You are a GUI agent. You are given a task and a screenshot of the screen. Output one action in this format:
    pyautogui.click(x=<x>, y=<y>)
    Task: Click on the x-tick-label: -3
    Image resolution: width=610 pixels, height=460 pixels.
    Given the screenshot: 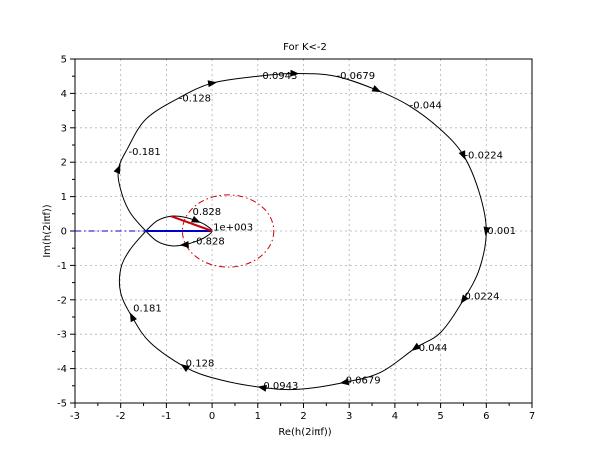 What is the action you would take?
    pyautogui.click(x=75, y=416)
    